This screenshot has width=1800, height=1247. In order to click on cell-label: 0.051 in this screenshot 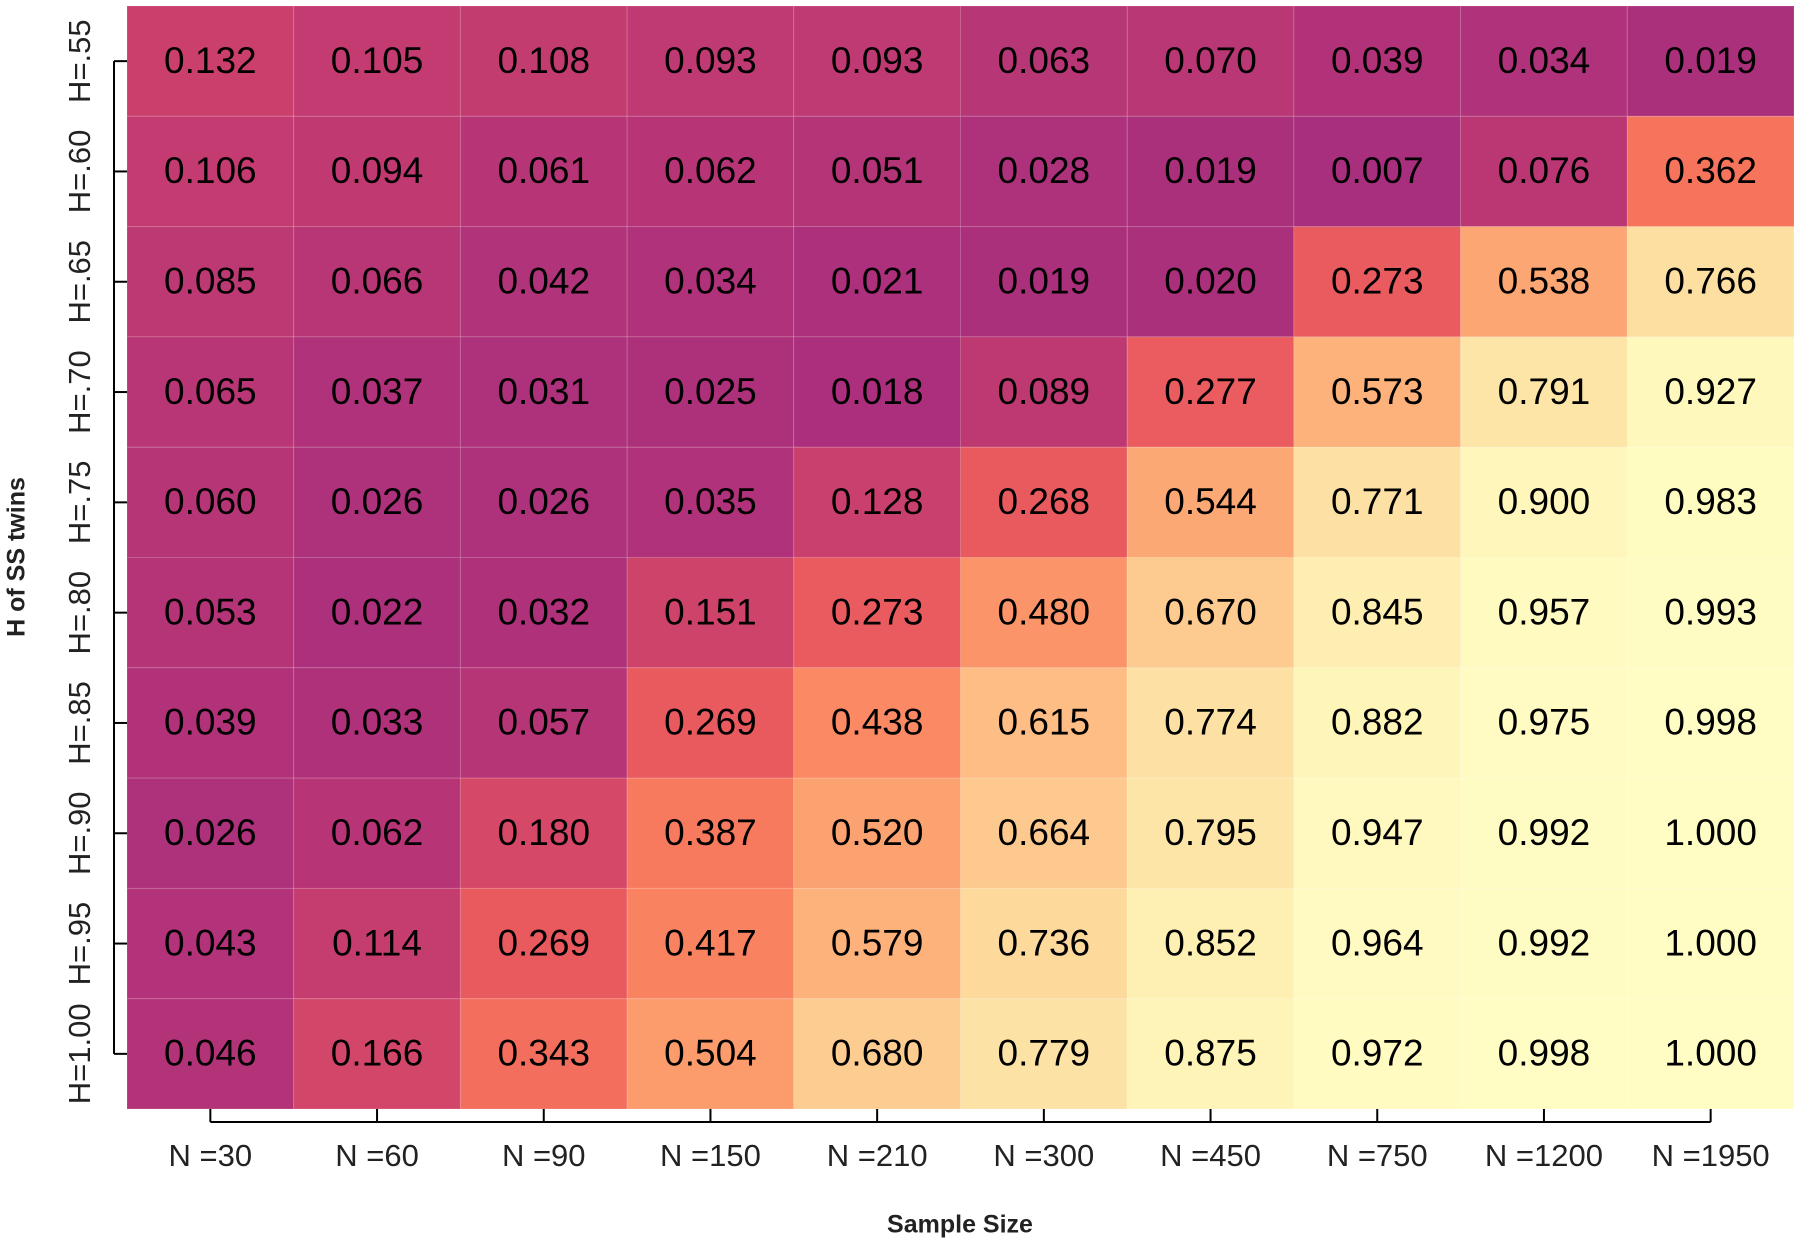, I will do `click(877, 170)`.